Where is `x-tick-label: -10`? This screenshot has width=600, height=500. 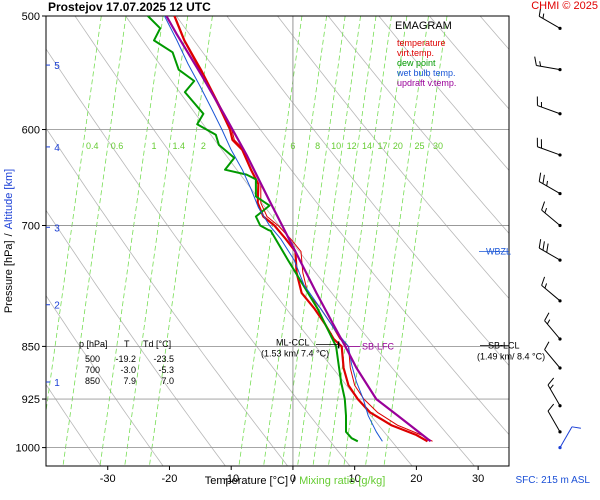
x-tick-label: -10 is located at coordinates (231, 479).